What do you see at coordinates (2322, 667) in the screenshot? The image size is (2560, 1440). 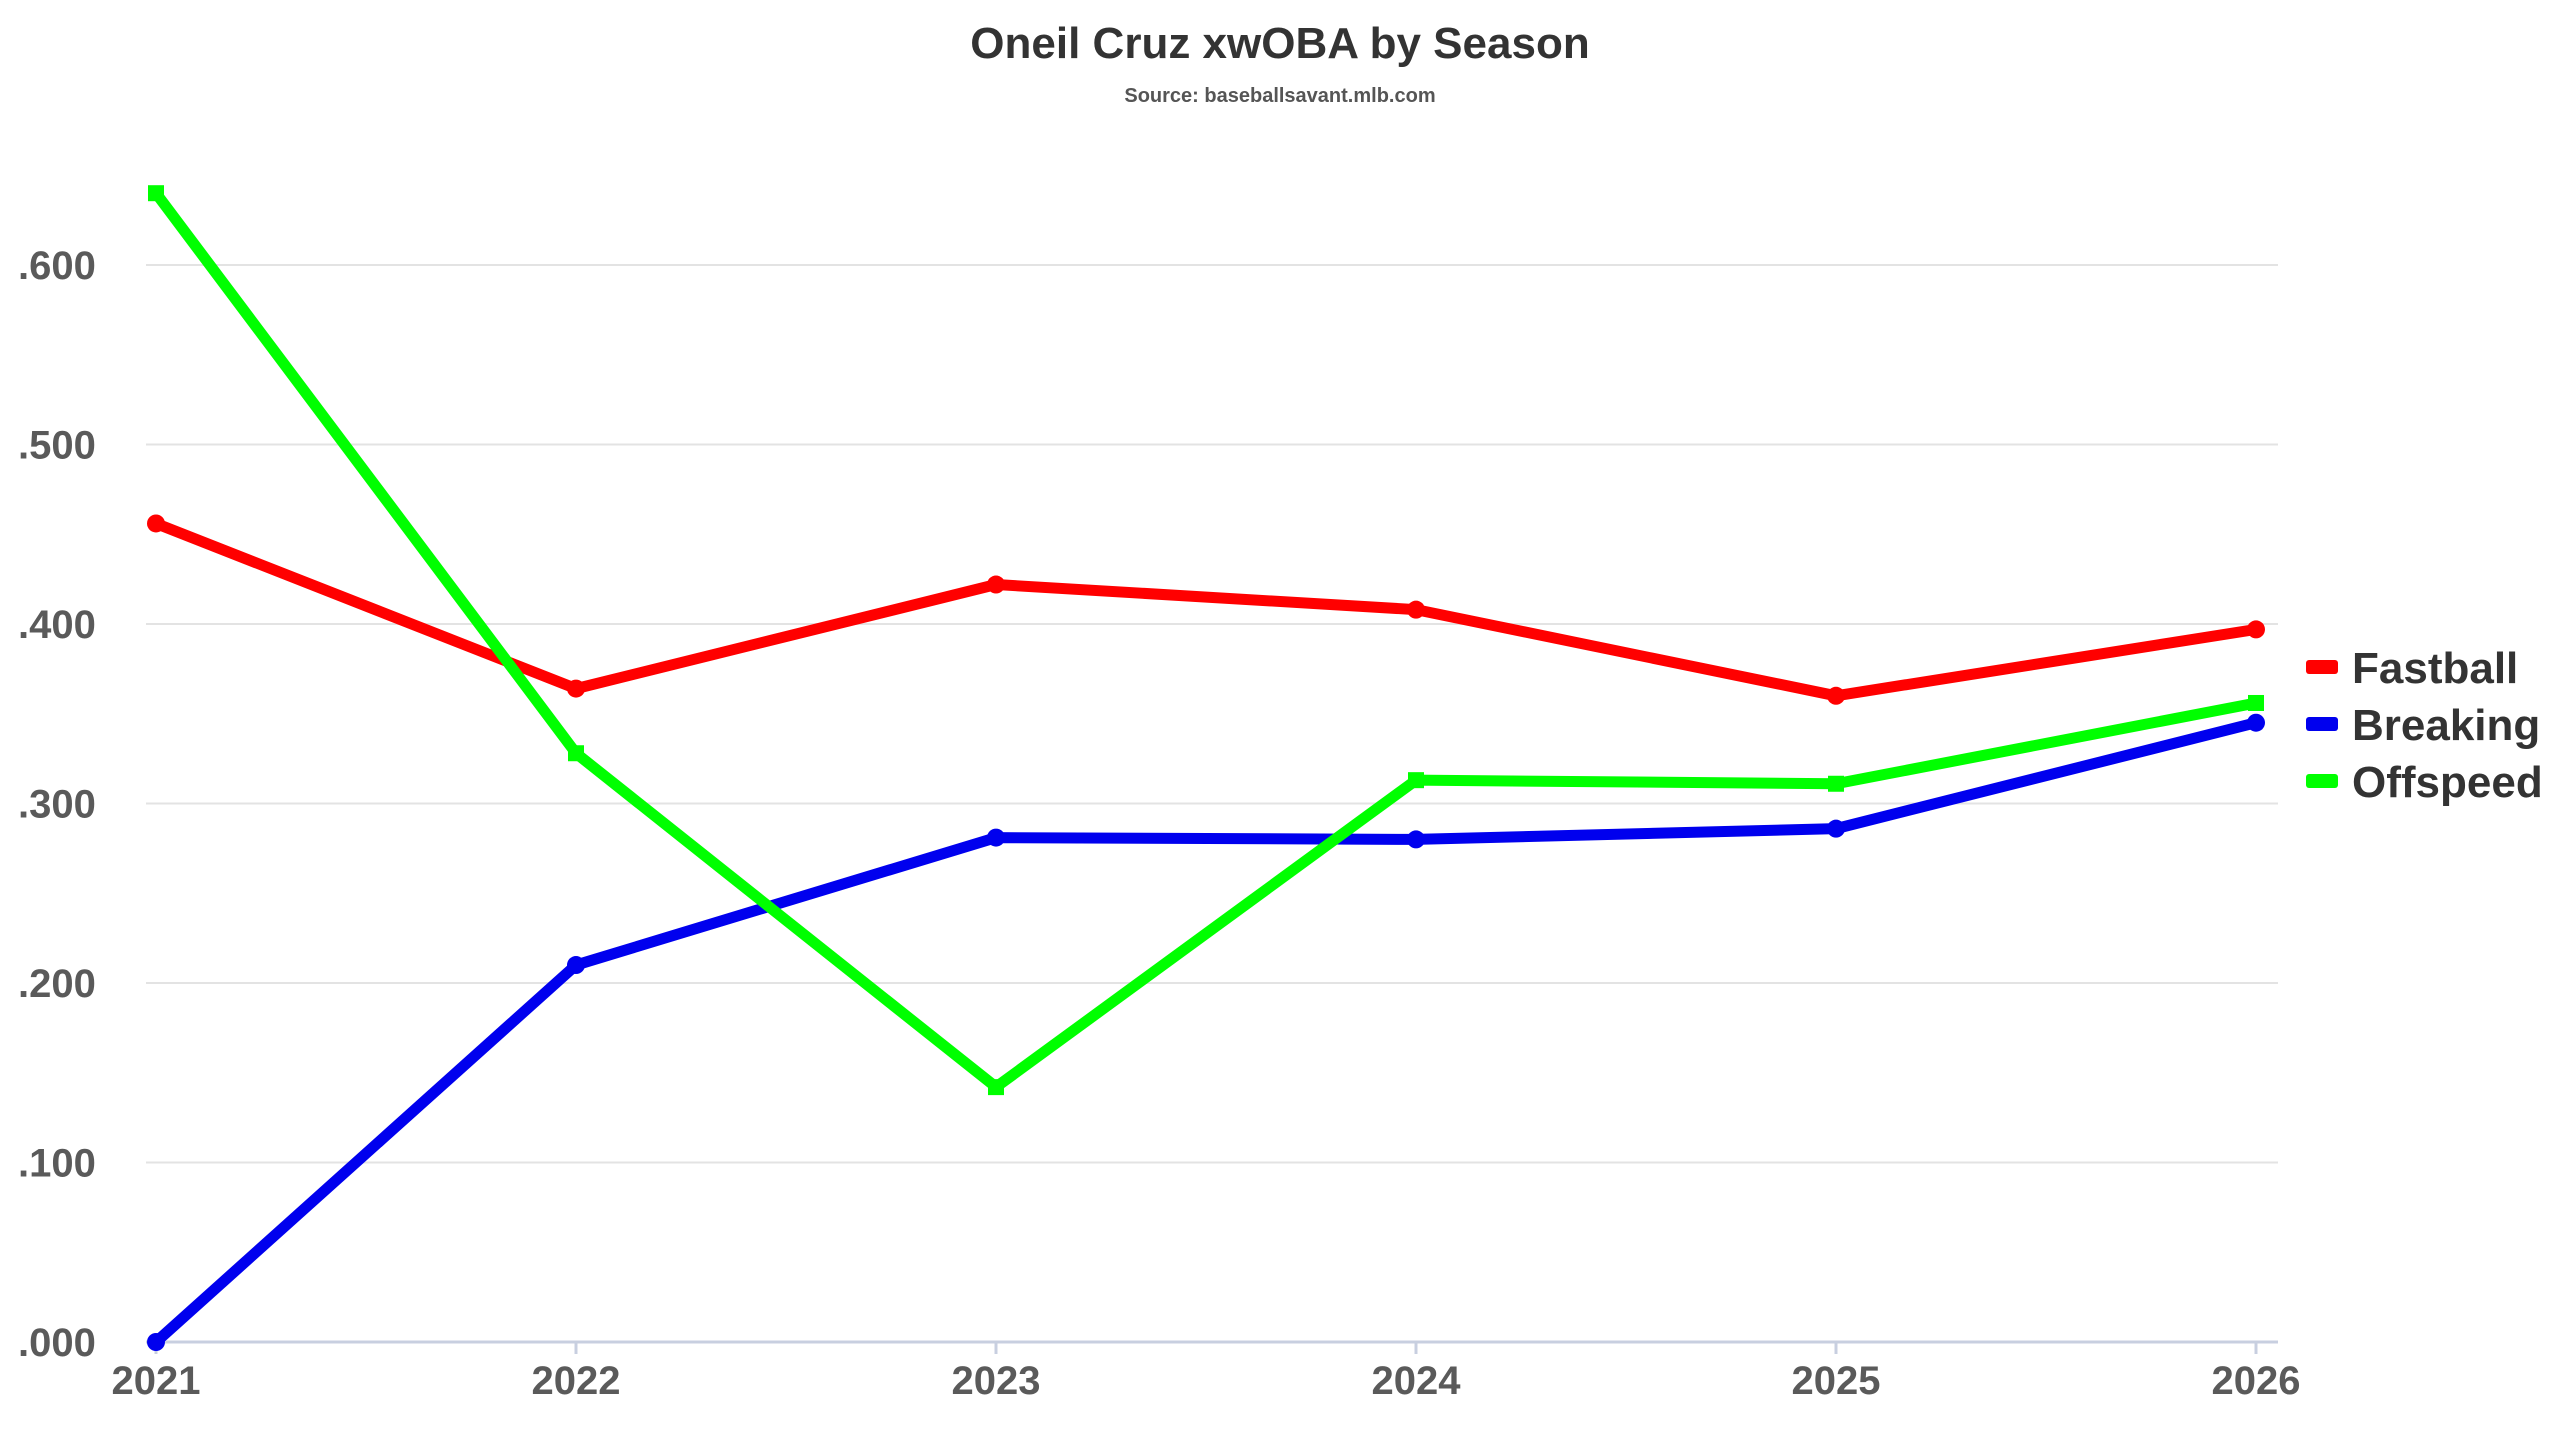 I see `legend-swatch-fastball` at bounding box center [2322, 667].